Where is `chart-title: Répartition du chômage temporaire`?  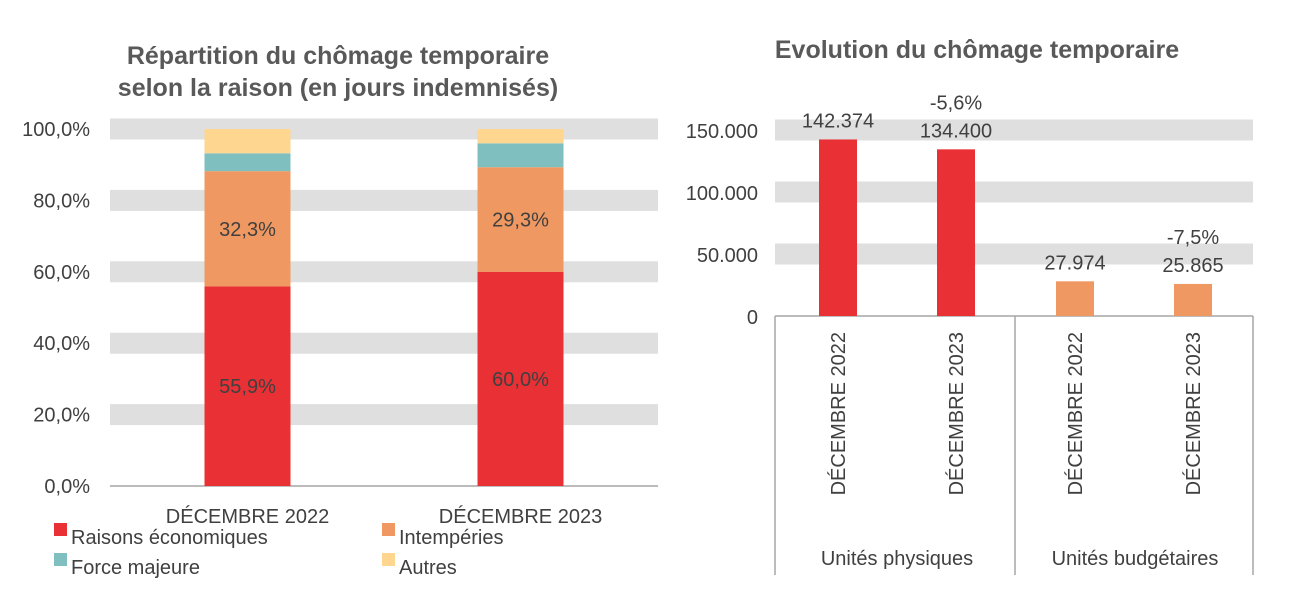 chart-title: Répartition du chômage temporaire is located at coordinates (338, 56).